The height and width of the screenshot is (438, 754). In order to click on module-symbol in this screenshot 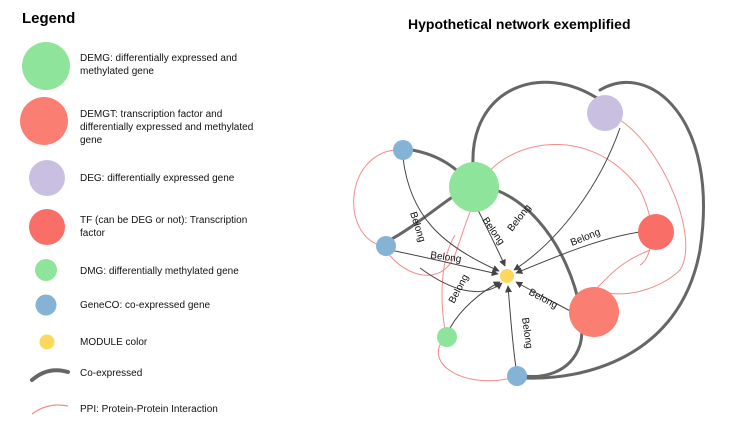, I will do `click(47, 342)`.